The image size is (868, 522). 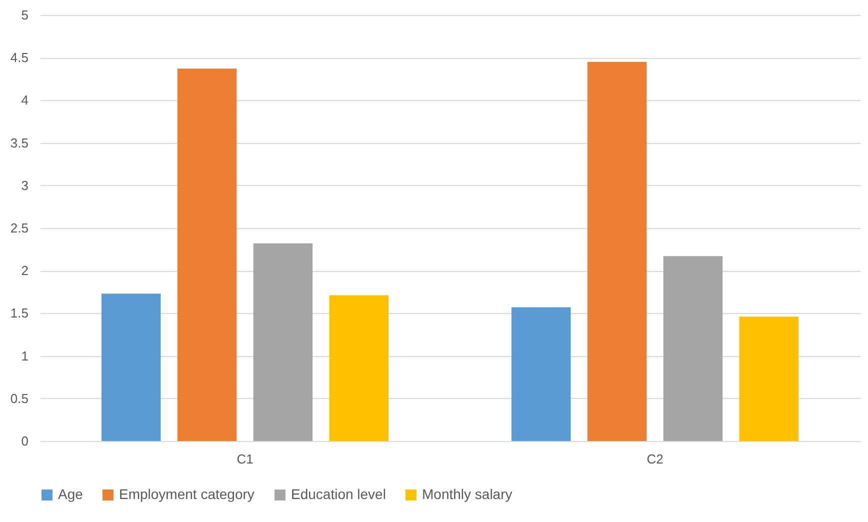 I want to click on legend-label: Education level, so click(x=338, y=494).